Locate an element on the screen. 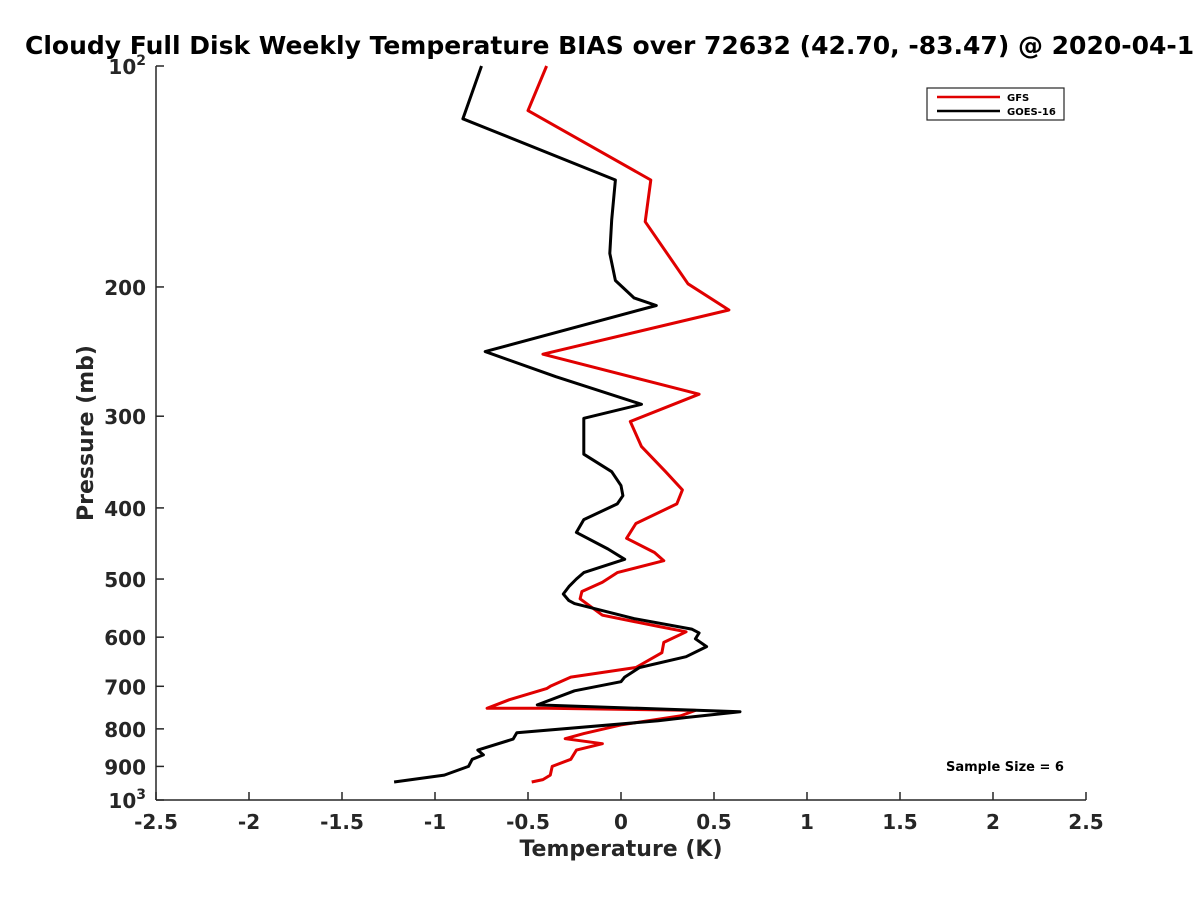 The width and height of the screenshot is (1200, 900). y-tick-exponent: 2 is located at coordinates (141, 61).